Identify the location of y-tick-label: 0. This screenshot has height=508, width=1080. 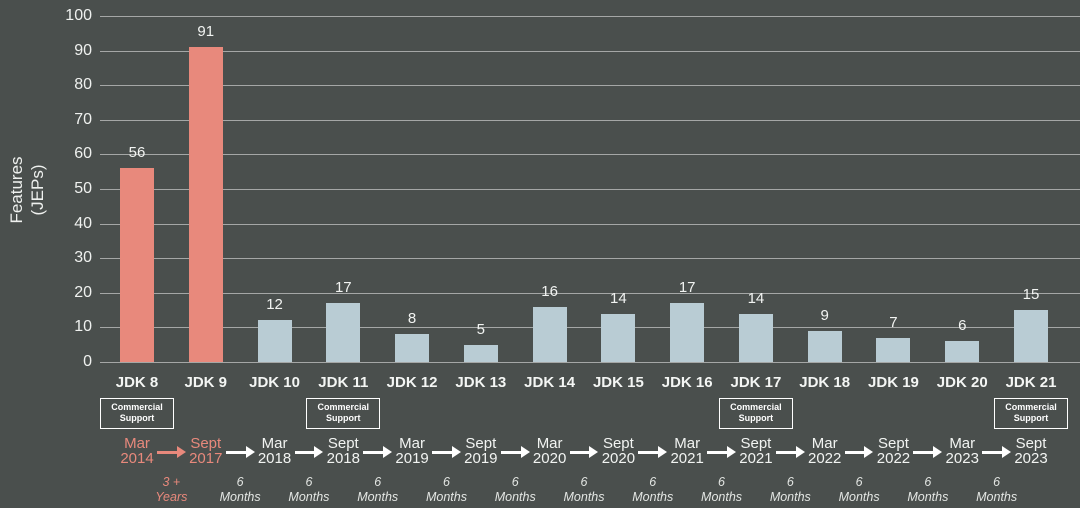
(87, 361).